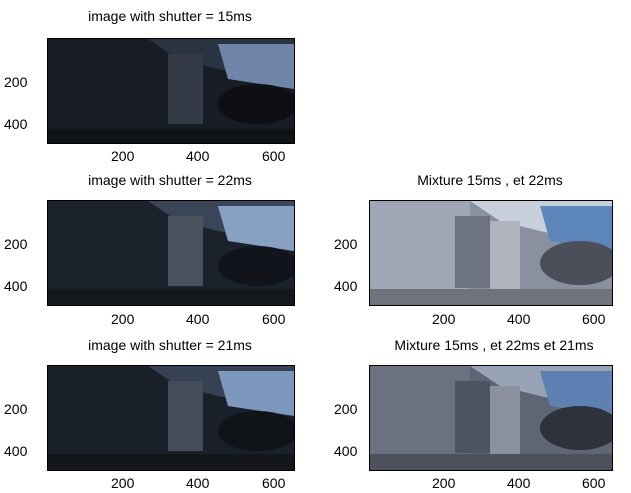 The height and width of the screenshot is (493, 631). I want to click on camera-image-22ms, so click(171, 253).